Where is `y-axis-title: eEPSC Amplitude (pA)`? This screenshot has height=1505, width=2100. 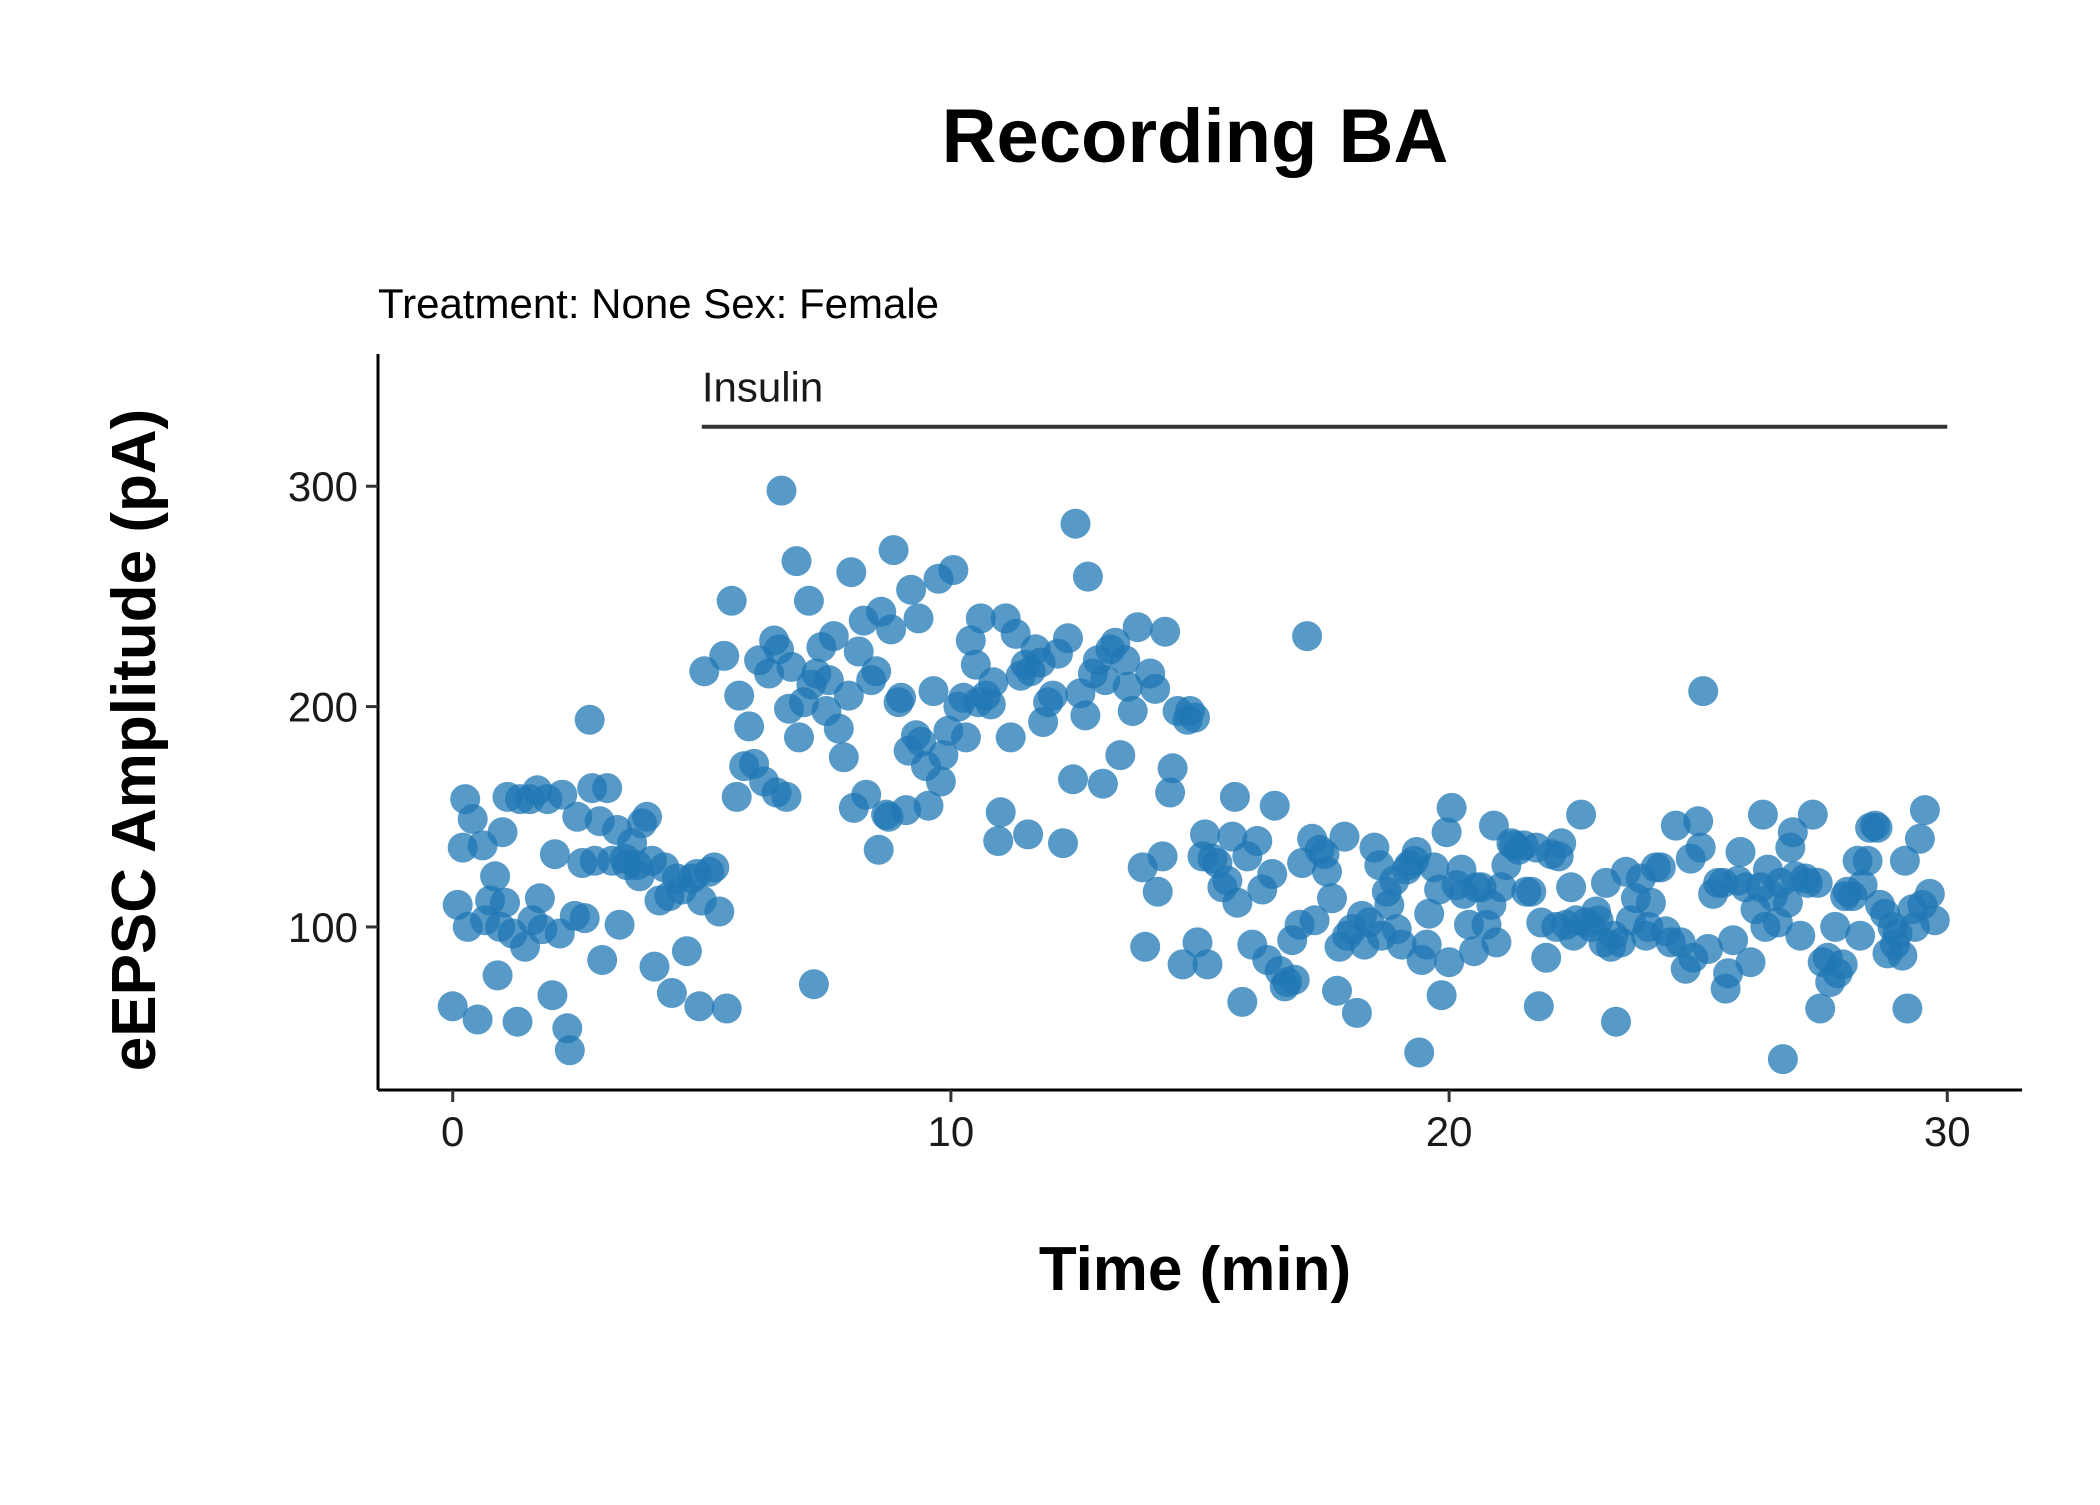
y-axis-title: eEPSC Amplitude (pA) is located at coordinates (134, 740).